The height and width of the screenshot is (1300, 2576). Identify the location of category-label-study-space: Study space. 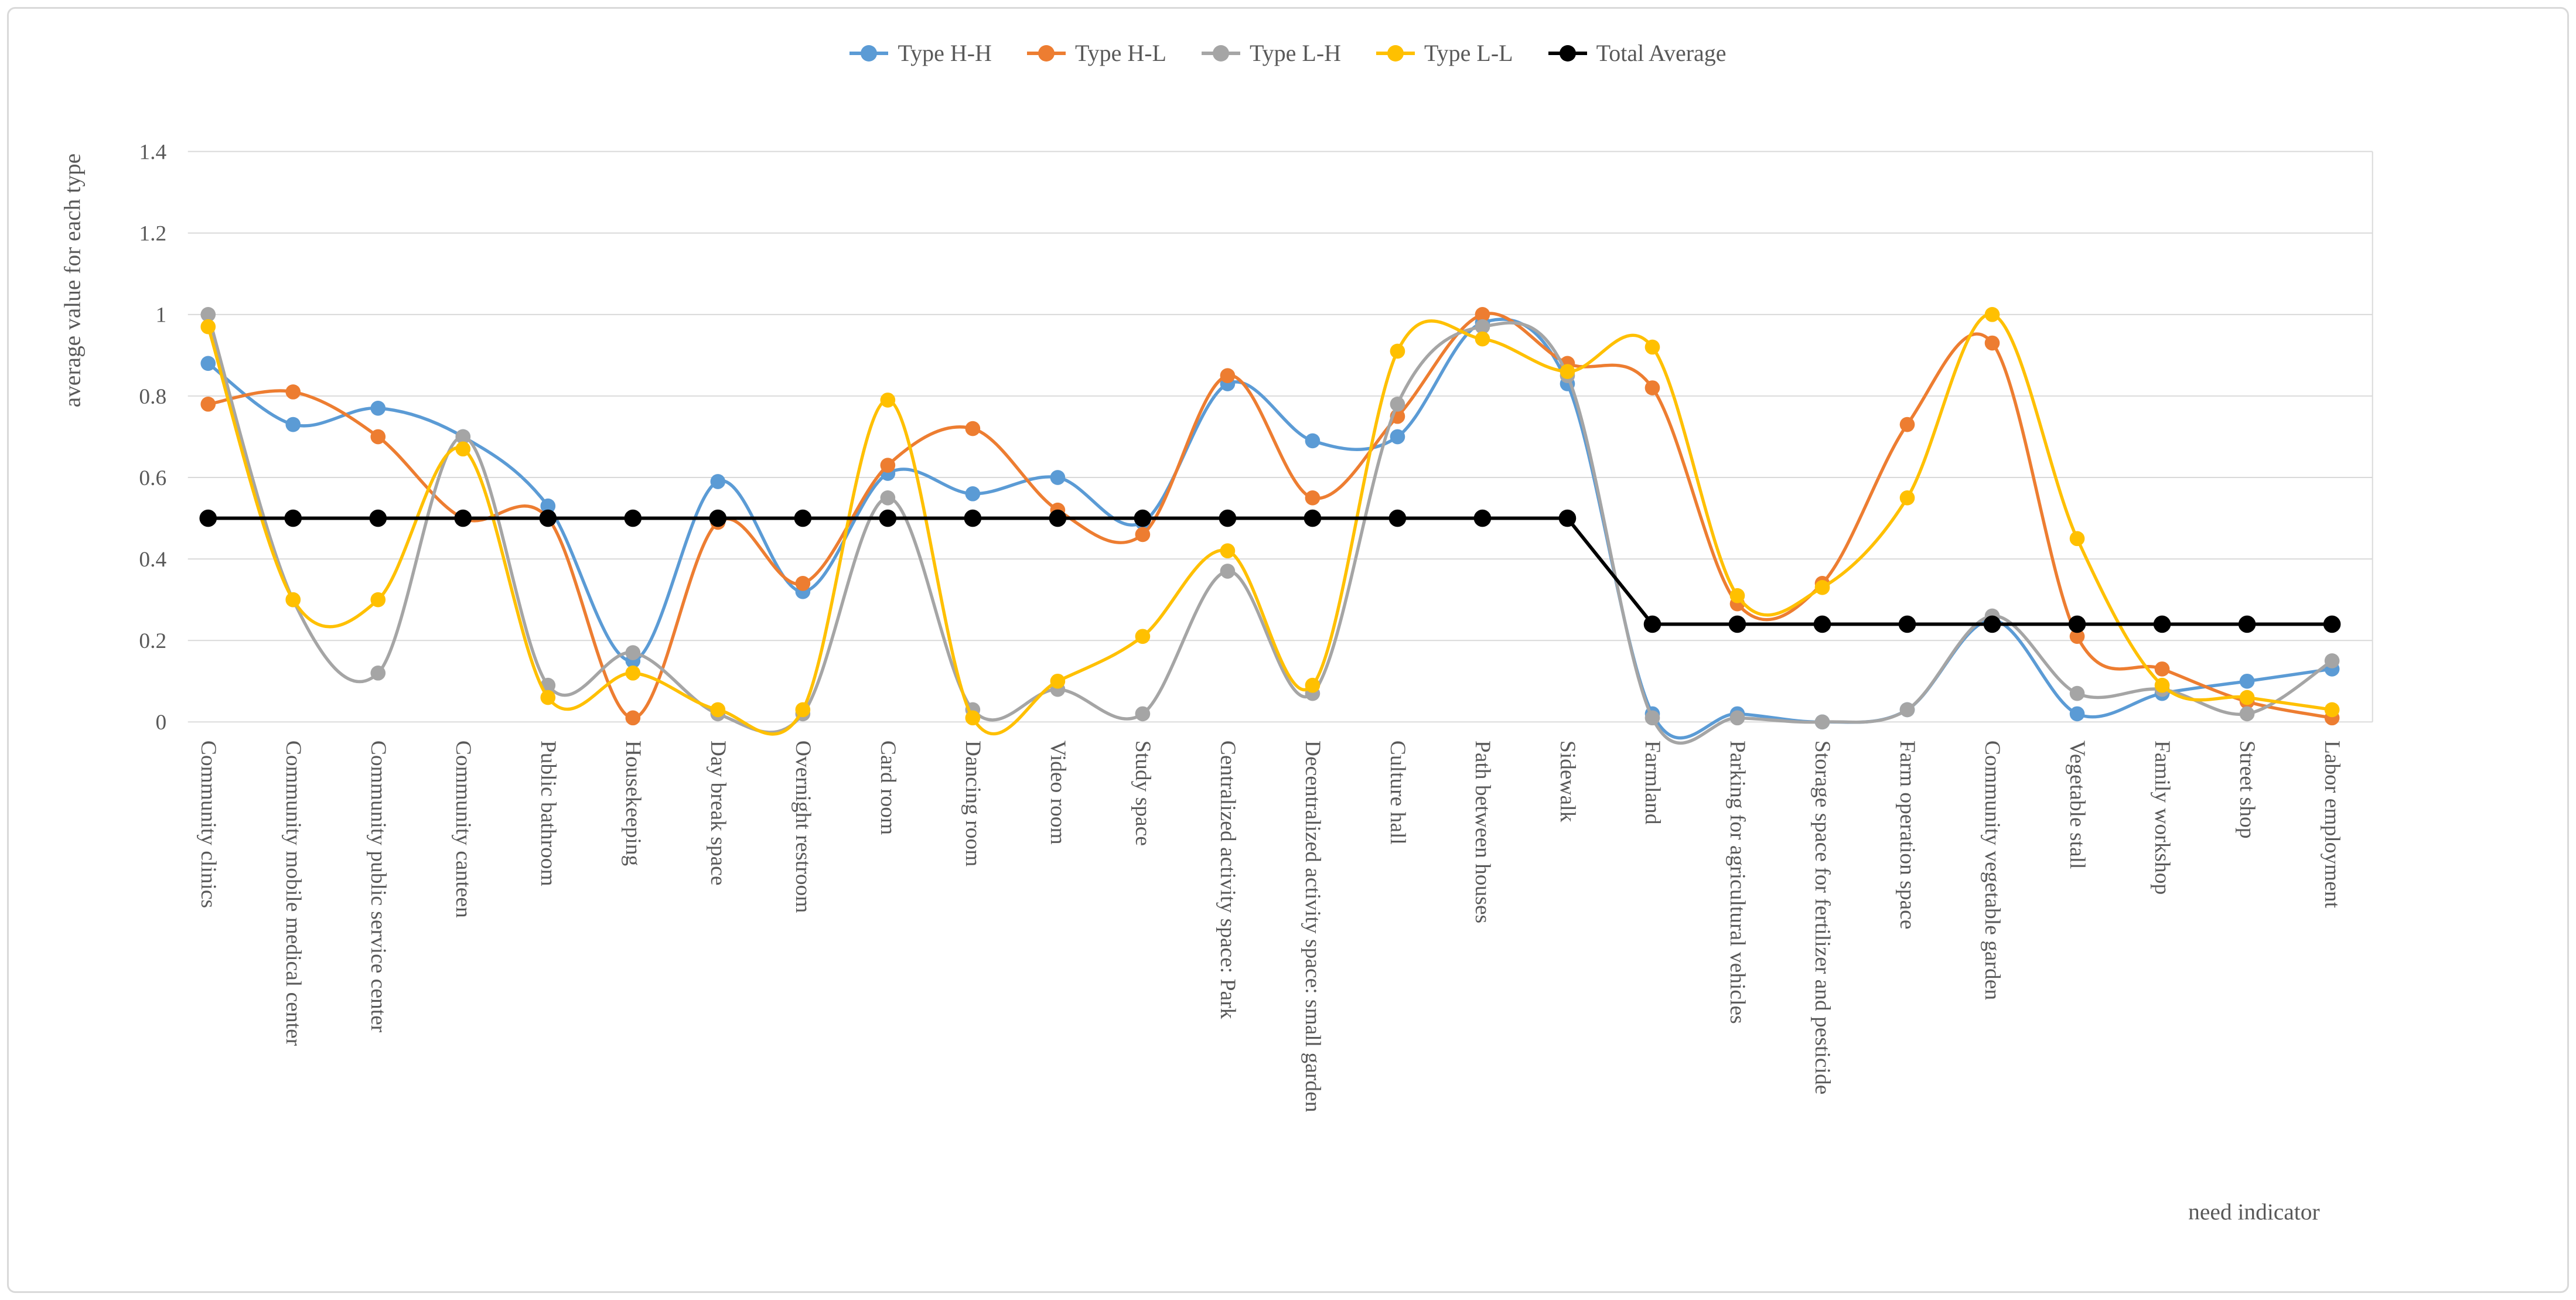
(1143, 793).